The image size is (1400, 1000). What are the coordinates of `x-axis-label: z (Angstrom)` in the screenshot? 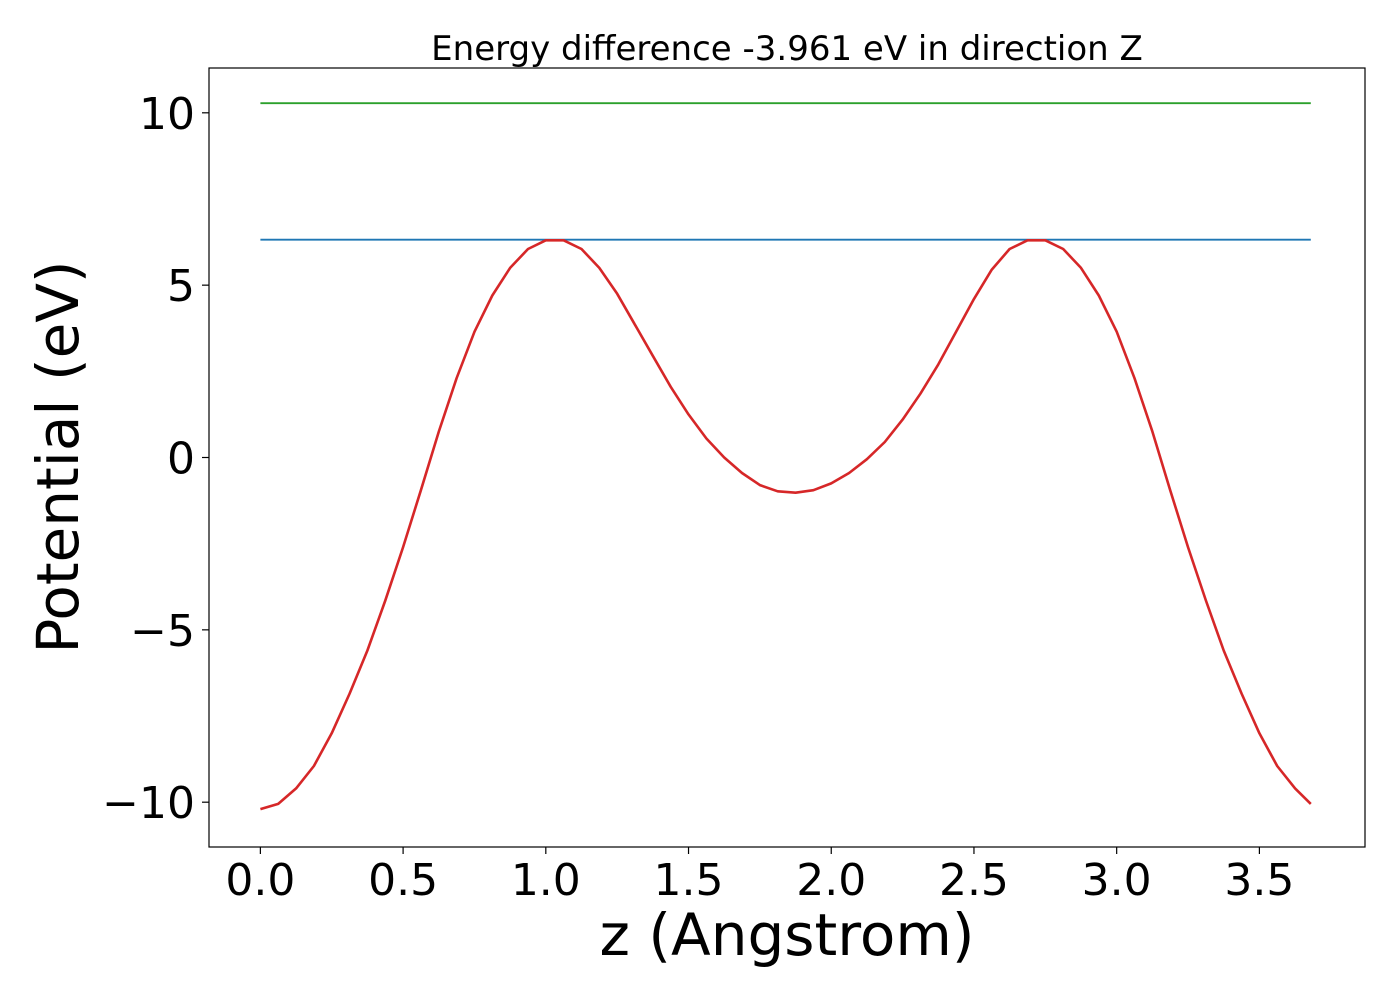 It's located at (787, 935).